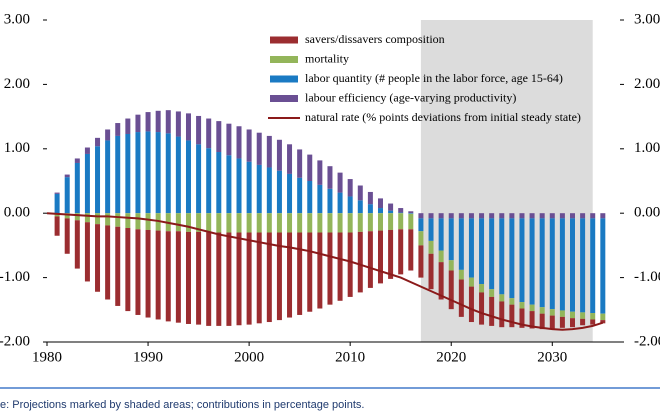 Image resolution: width=660 pixels, height=420 pixels. I want to click on x-tick-label: 2010, so click(350, 357).